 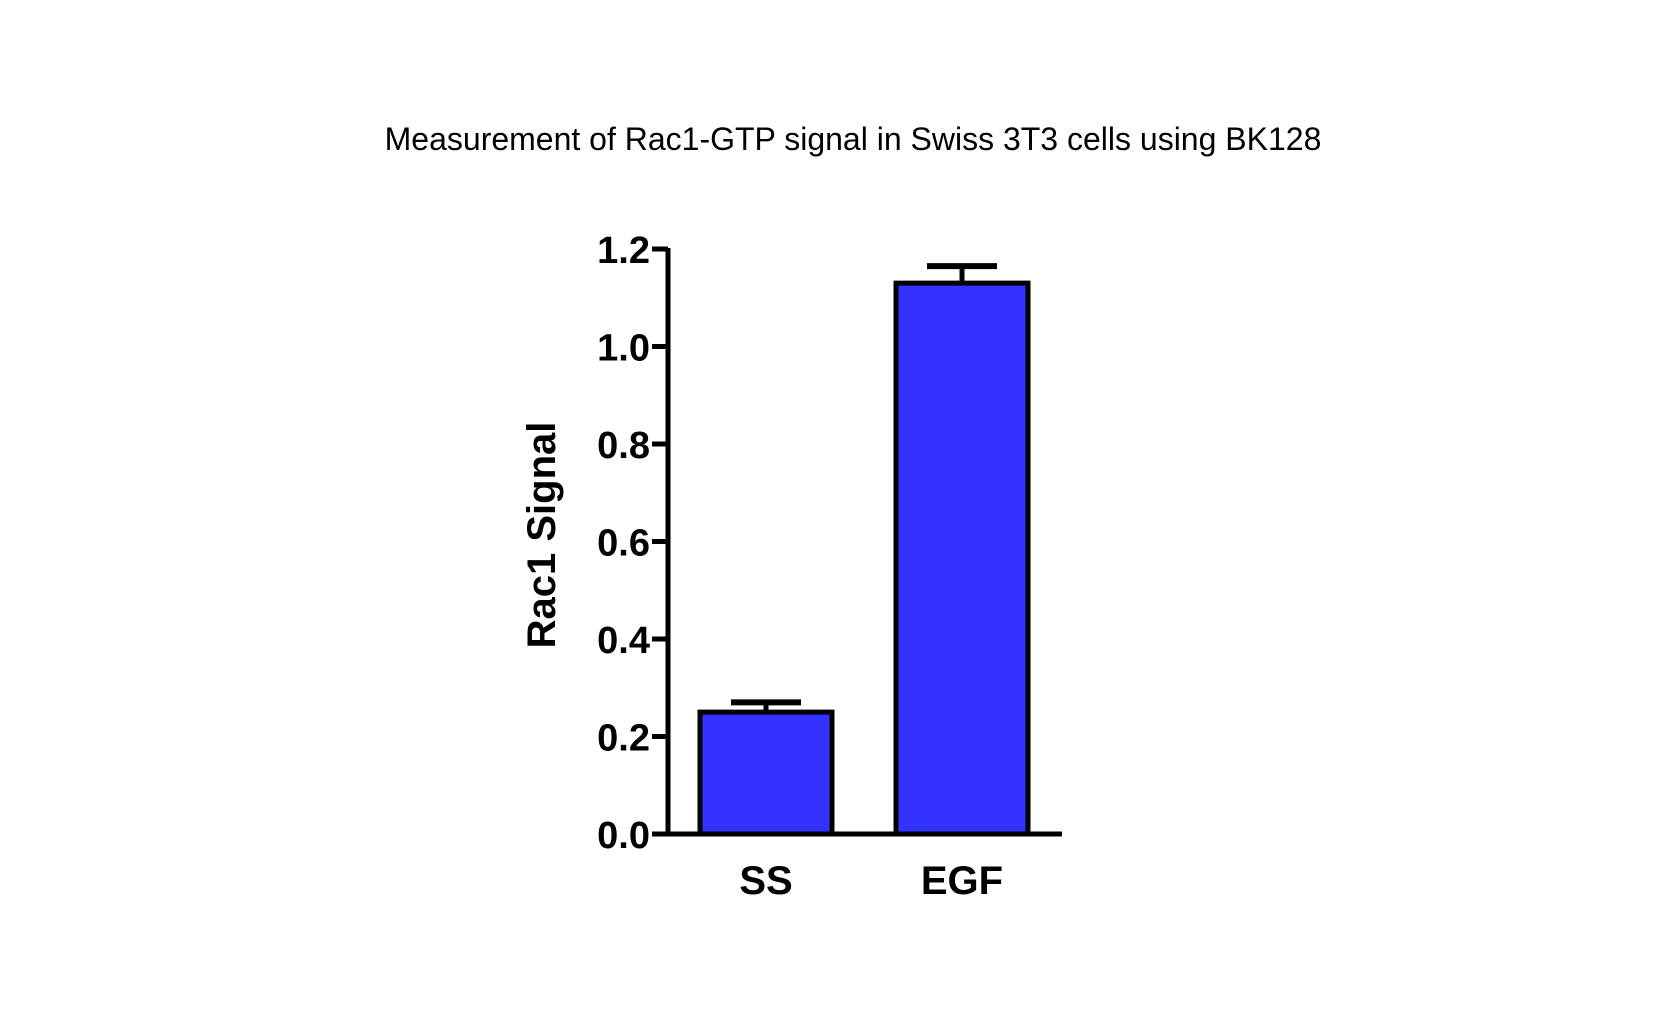 What do you see at coordinates (623, 251) in the screenshot?
I see `y-tick-label: 1.2` at bounding box center [623, 251].